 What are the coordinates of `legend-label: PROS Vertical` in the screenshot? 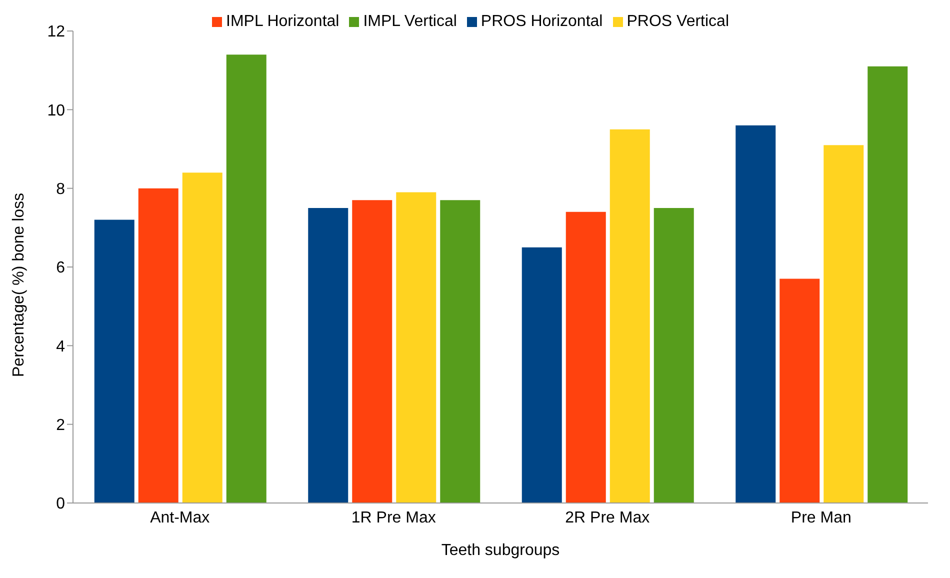 It's located at (677, 21).